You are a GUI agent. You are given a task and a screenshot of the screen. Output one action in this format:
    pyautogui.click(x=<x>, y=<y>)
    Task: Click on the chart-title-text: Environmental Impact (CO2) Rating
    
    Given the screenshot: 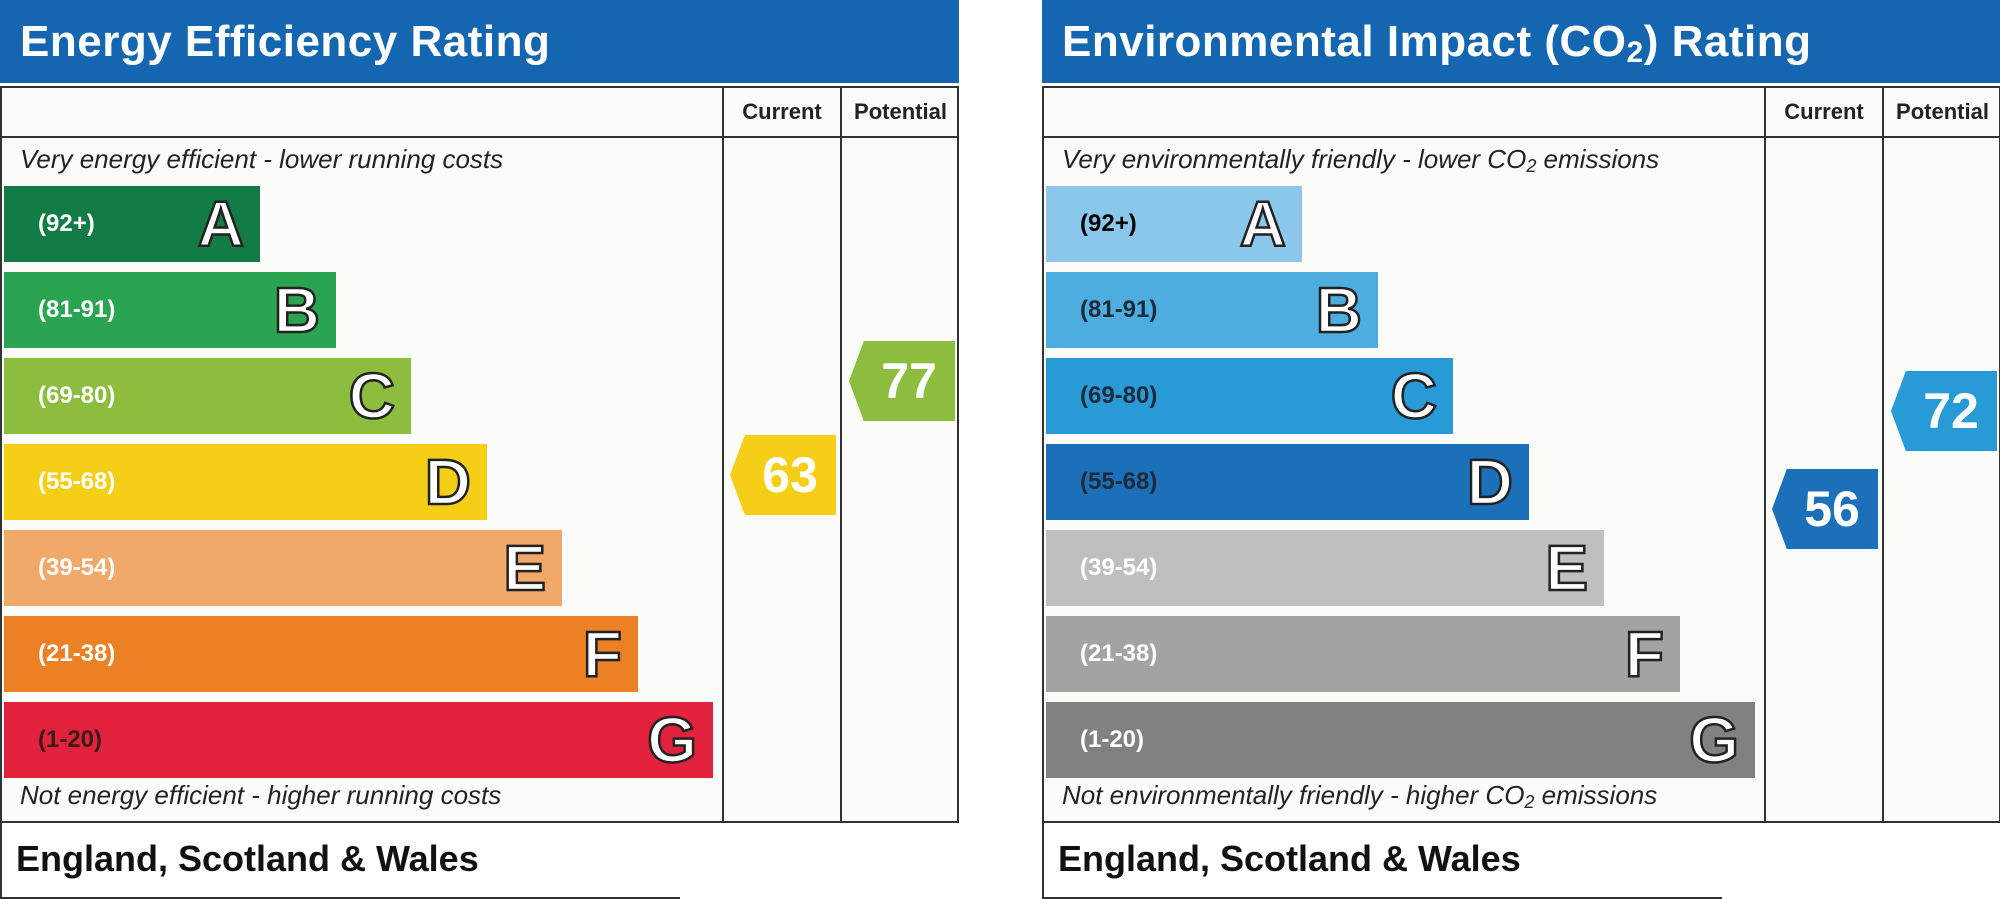 What is the action you would take?
    pyautogui.click(x=1437, y=43)
    